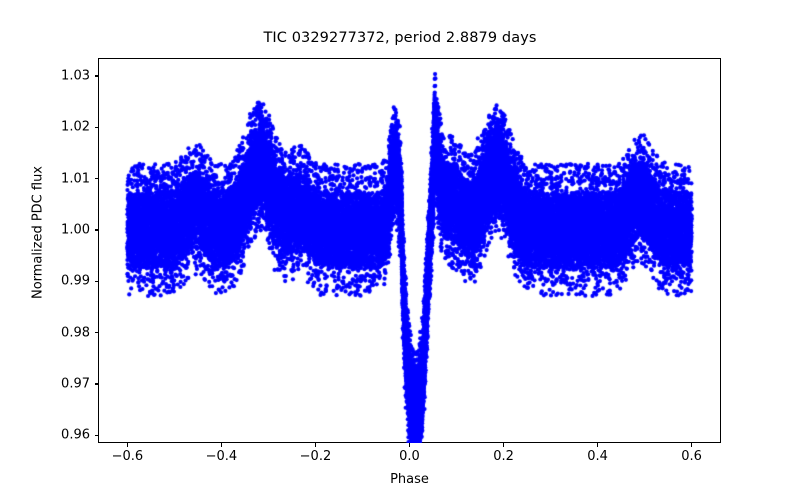 Image resolution: width=800 pixels, height=500 pixels. I want to click on chart-title: TIC 0329277372, period 2.8879 days, so click(400, 38).